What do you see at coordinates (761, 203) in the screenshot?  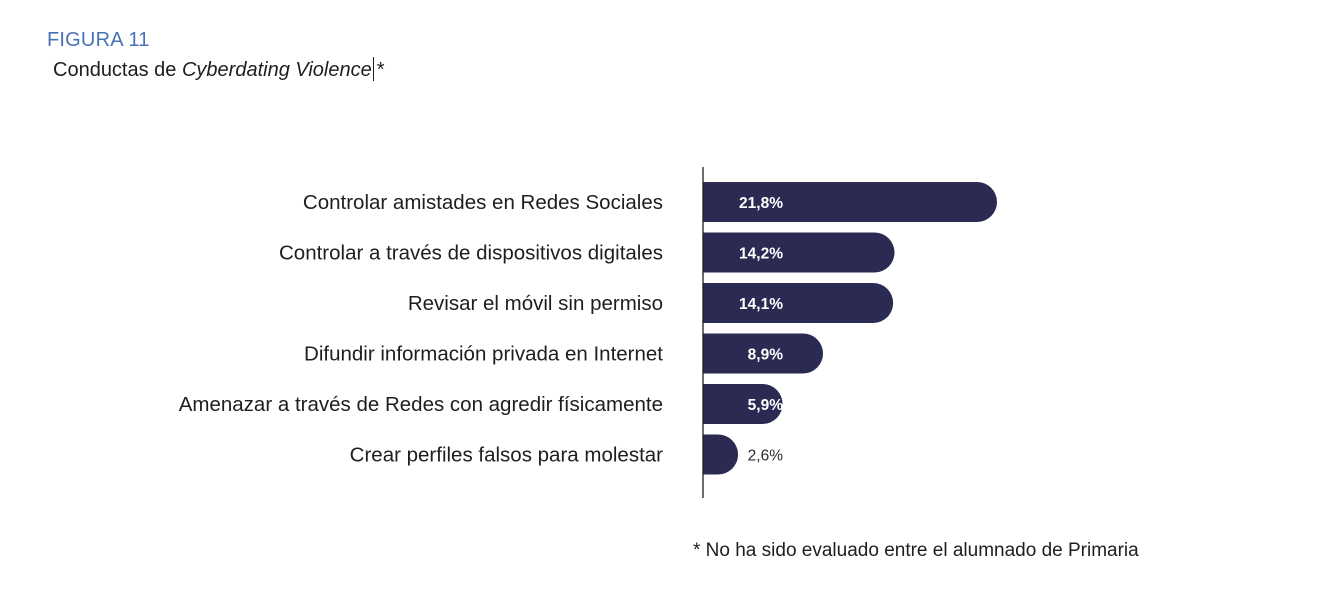 I see `value-label: 21,8%` at bounding box center [761, 203].